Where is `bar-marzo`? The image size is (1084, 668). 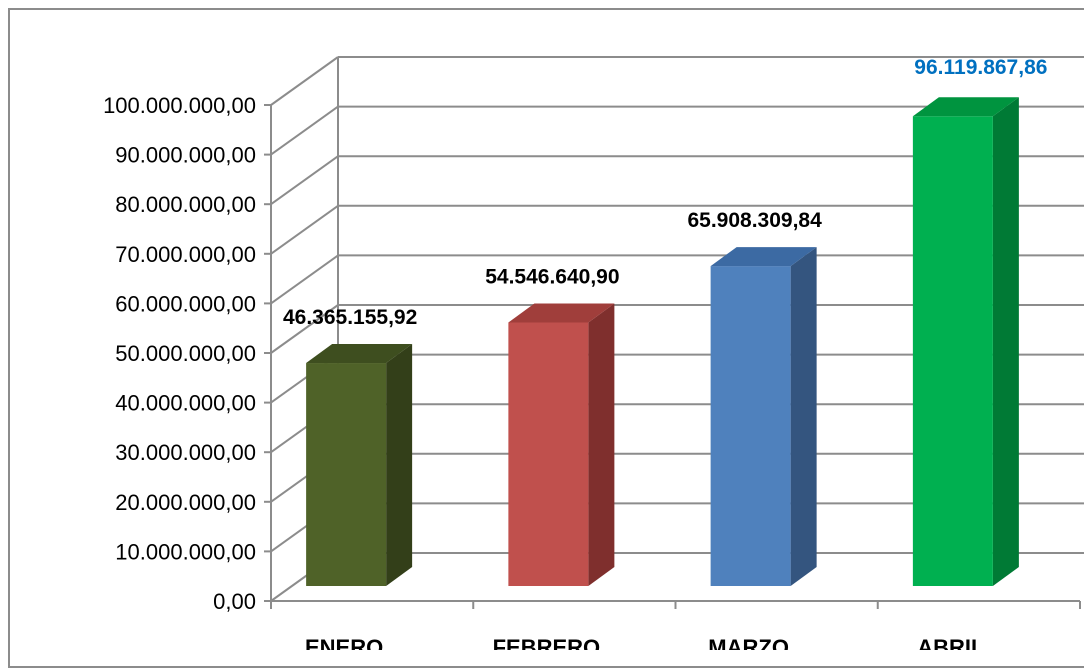 bar-marzo is located at coordinates (750, 426).